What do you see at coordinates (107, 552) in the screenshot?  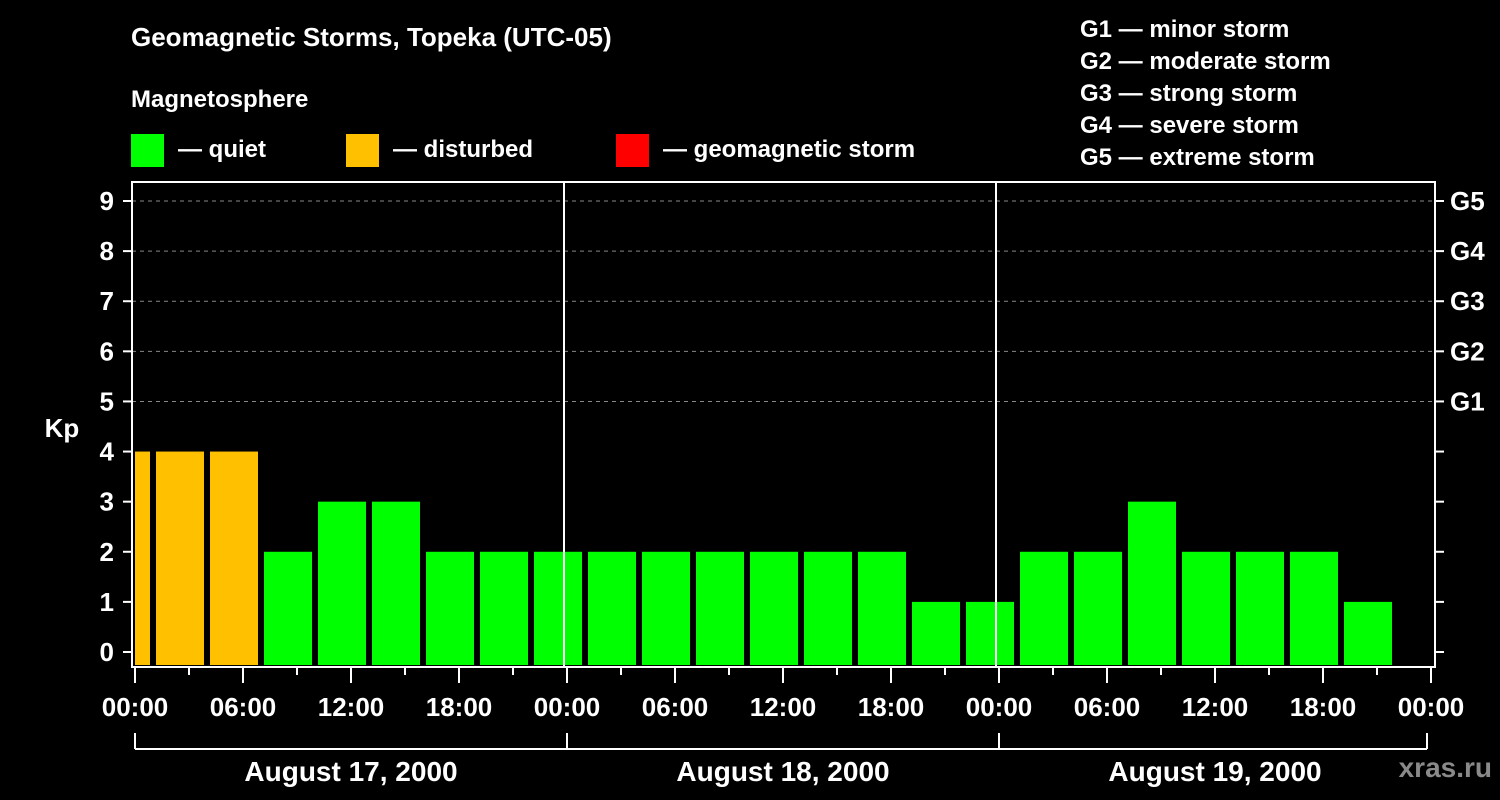 I see `y-tick-label: 2` at bounding box center [107, 552].